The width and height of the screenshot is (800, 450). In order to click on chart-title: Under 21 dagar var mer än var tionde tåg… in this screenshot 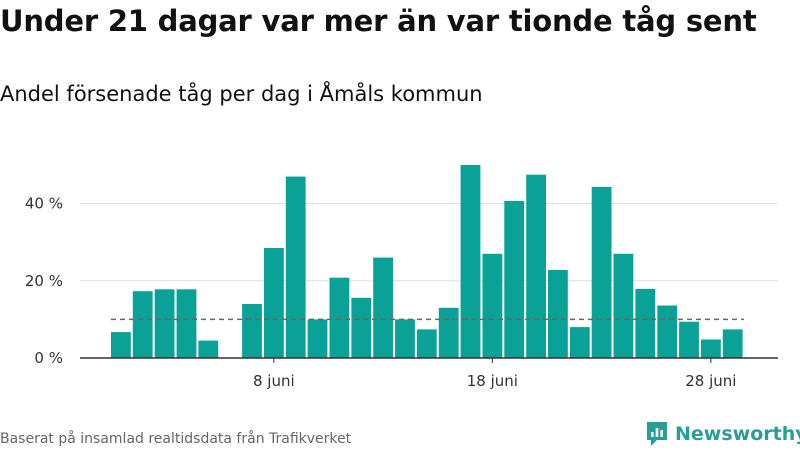, I will do `click(378, 21)`.